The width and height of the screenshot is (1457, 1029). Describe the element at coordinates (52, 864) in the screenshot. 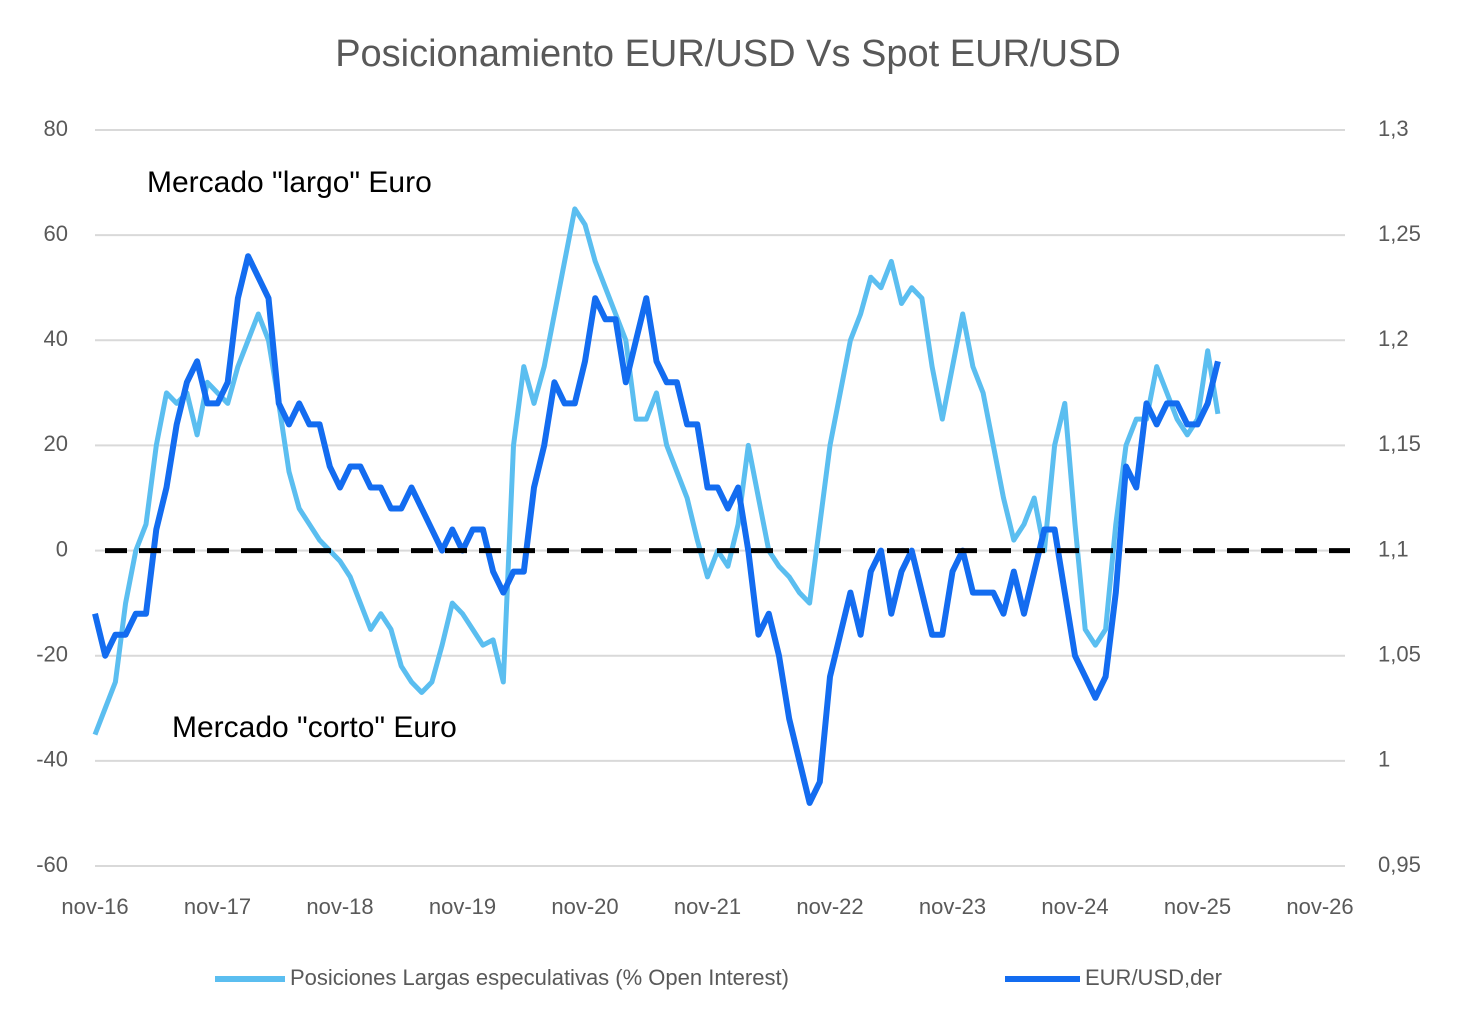

I see `y-tick-label: -60` at that location.